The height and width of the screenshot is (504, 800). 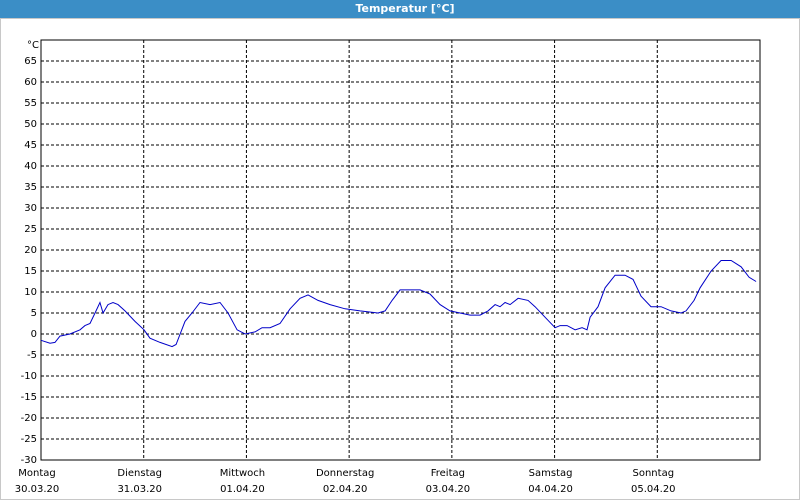 I want to click on x-tick-label: Sonntag, so click(x=654, y=473).